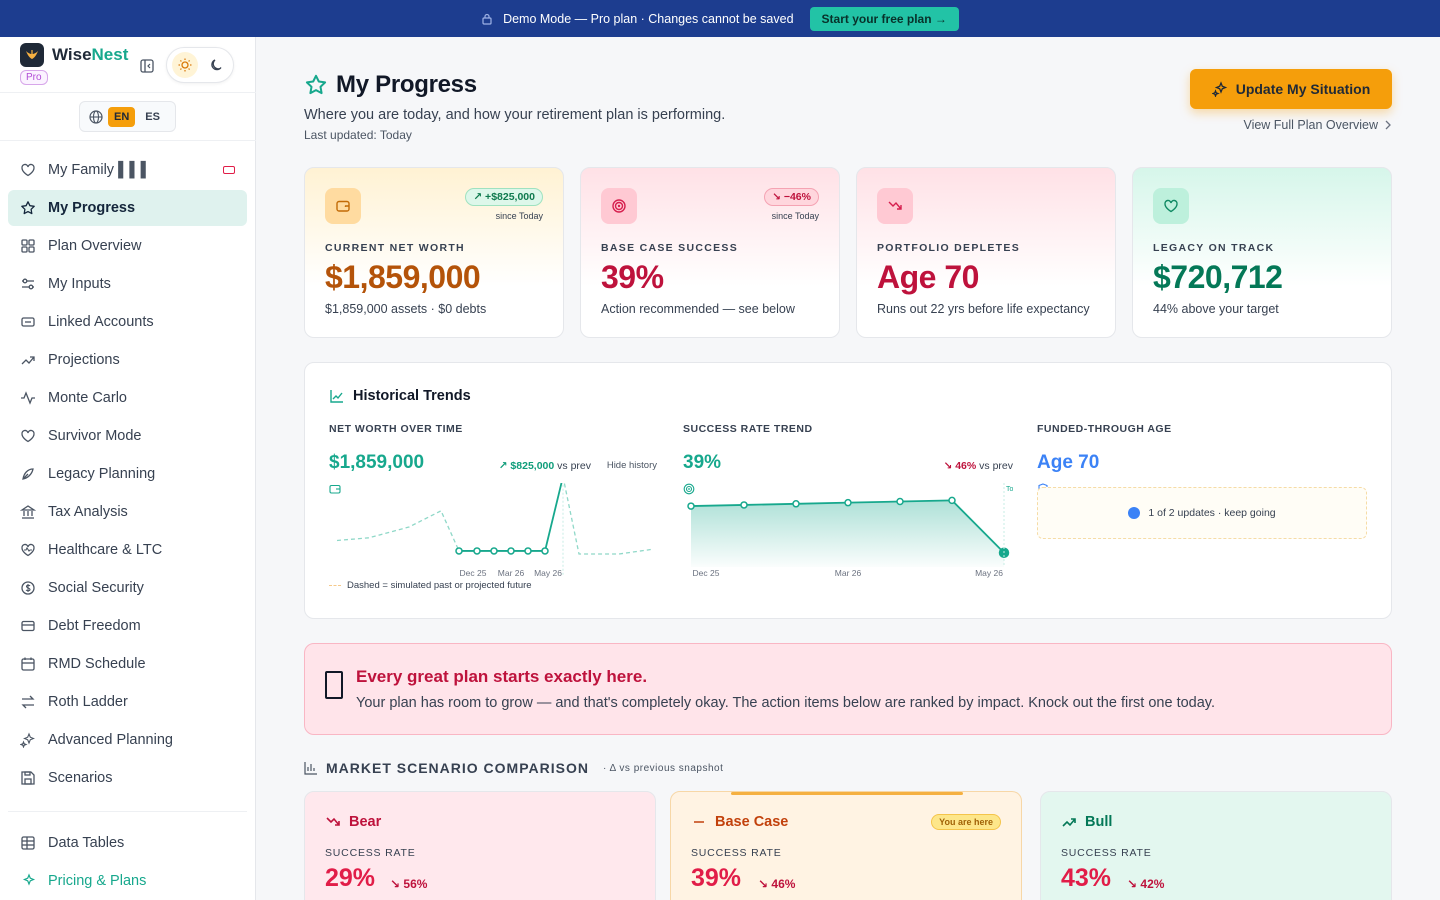  What do you see at coordinates (1291, 89) in the screenshot?
I see `update-situation-button: Update My Situation` at bounding box center [1291, 89].